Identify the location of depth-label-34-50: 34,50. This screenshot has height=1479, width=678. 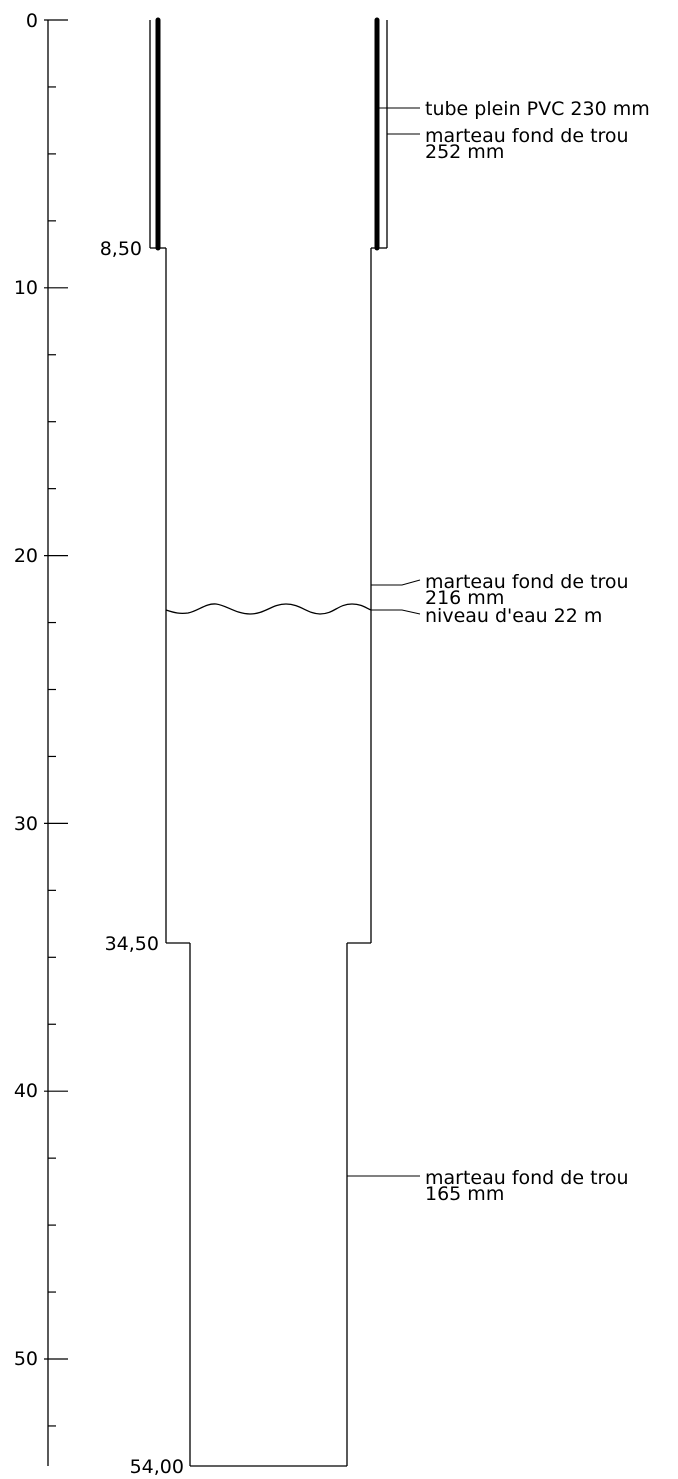
(132, 944).